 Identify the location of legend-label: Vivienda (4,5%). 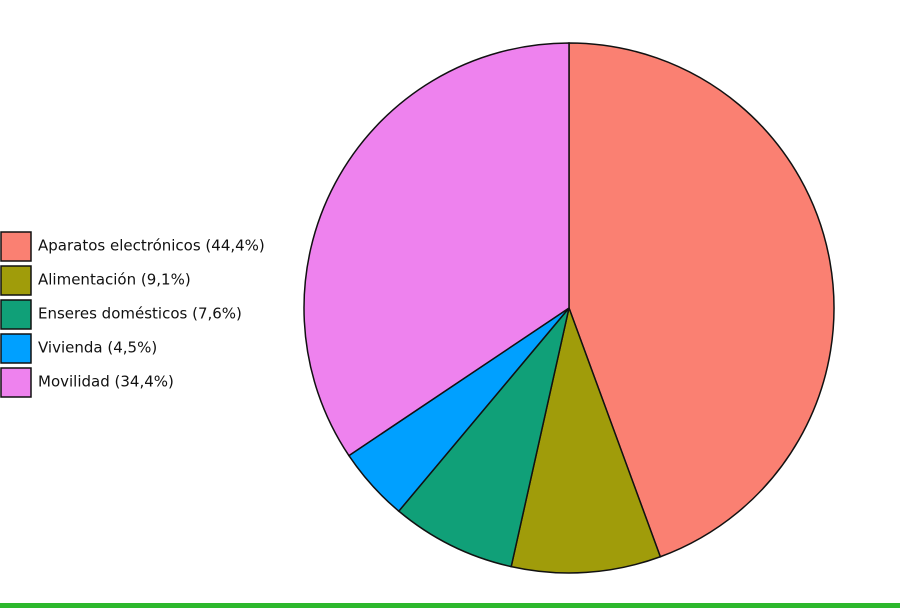
(97, 348).